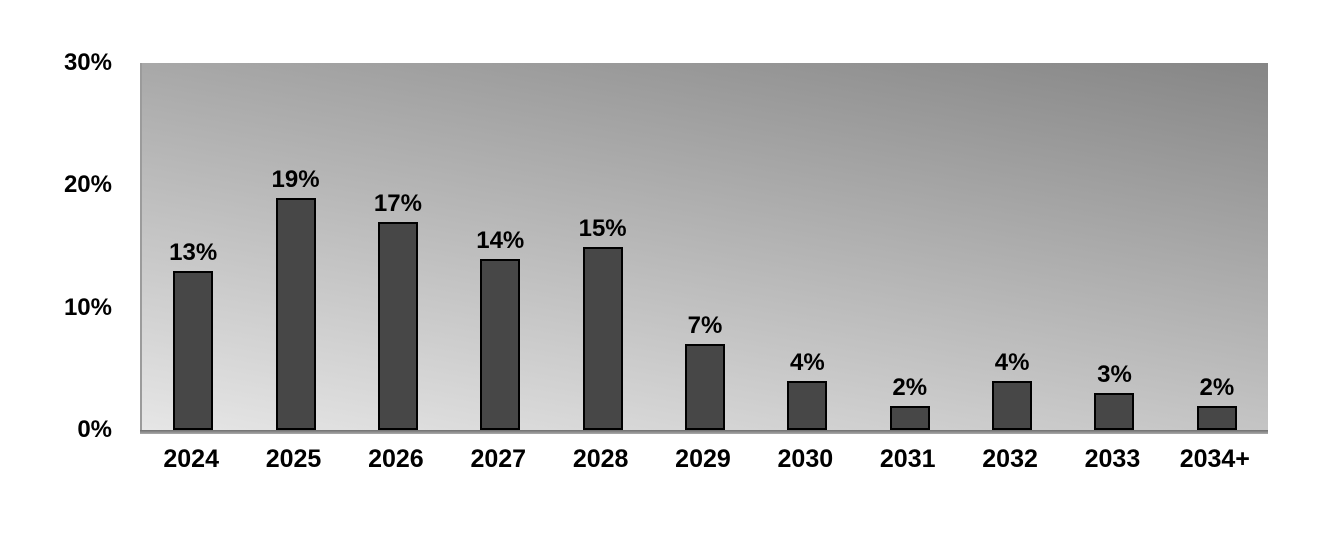 This screenshot has width=1330, height=538. What do you see at coordinates (500, 240) in the screenshot?
I see `bar-value-label: 14%` at bounding box center [500, 240].